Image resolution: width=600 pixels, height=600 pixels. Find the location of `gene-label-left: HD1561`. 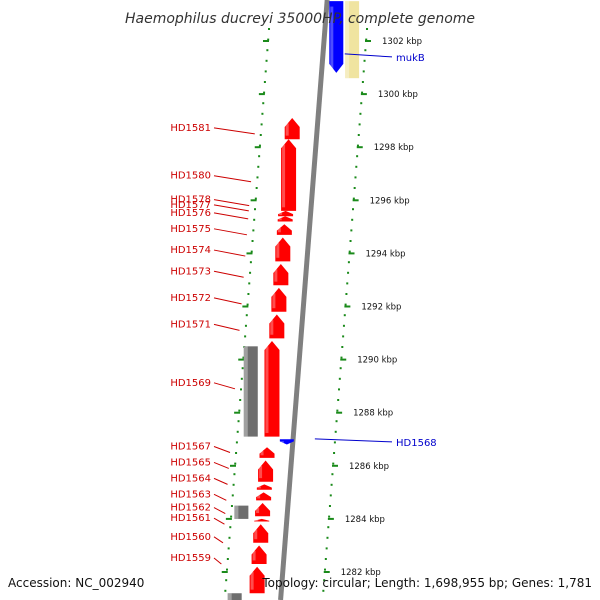

gene-label-left: HD1561 is located at coordinates (190, 518).